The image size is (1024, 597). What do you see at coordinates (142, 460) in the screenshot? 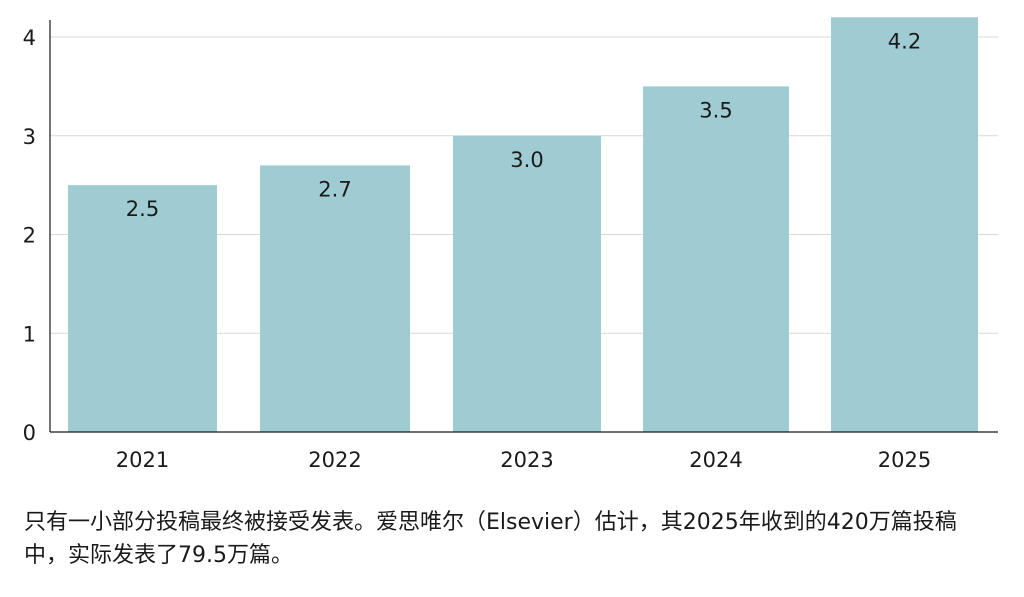
I see `x-tick-label-2021: 2021` at bounding box center [142, 460].